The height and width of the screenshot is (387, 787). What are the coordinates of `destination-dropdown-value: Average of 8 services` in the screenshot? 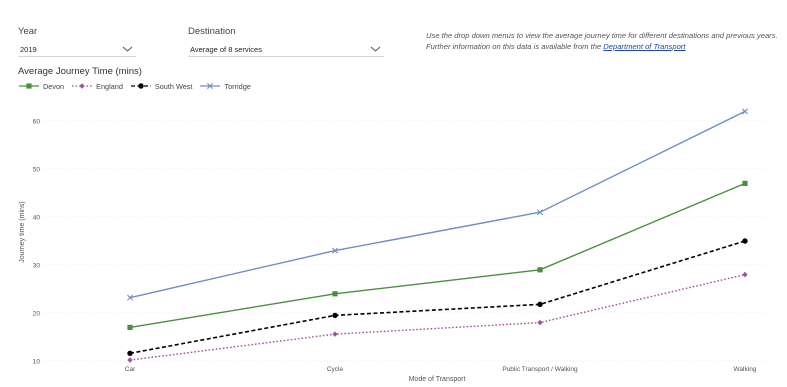 It's located at (226, 49).